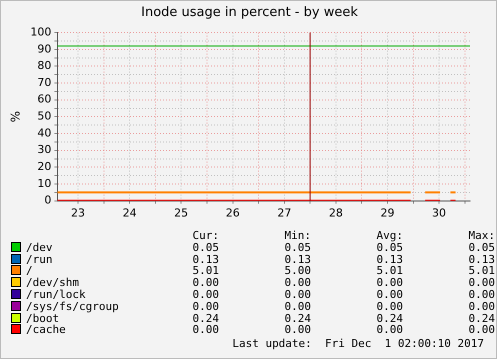  What do you see at coordinates (78, 213) in the screenshot?
I see `x-tick-label: 23` at bounding box center [78, 213].